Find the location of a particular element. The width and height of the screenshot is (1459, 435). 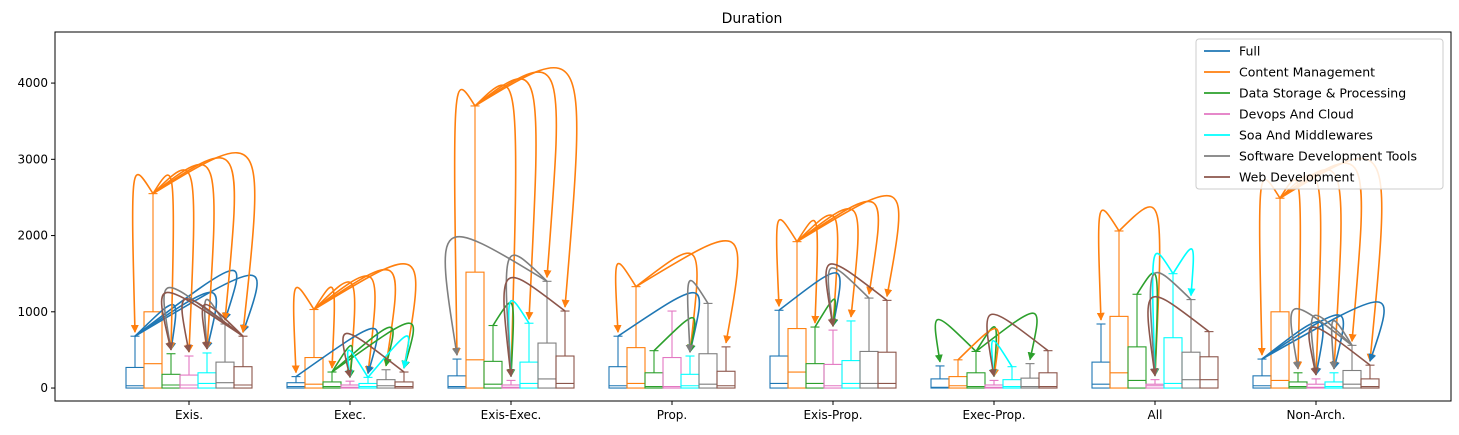

x-tick-label: Exis-Exec. is located at coordinates (511, 415).